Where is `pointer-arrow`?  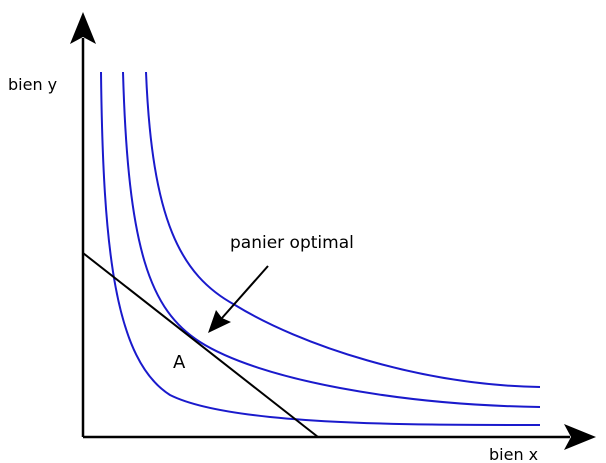 pointer-arrow is located at coordinates (245, 292).